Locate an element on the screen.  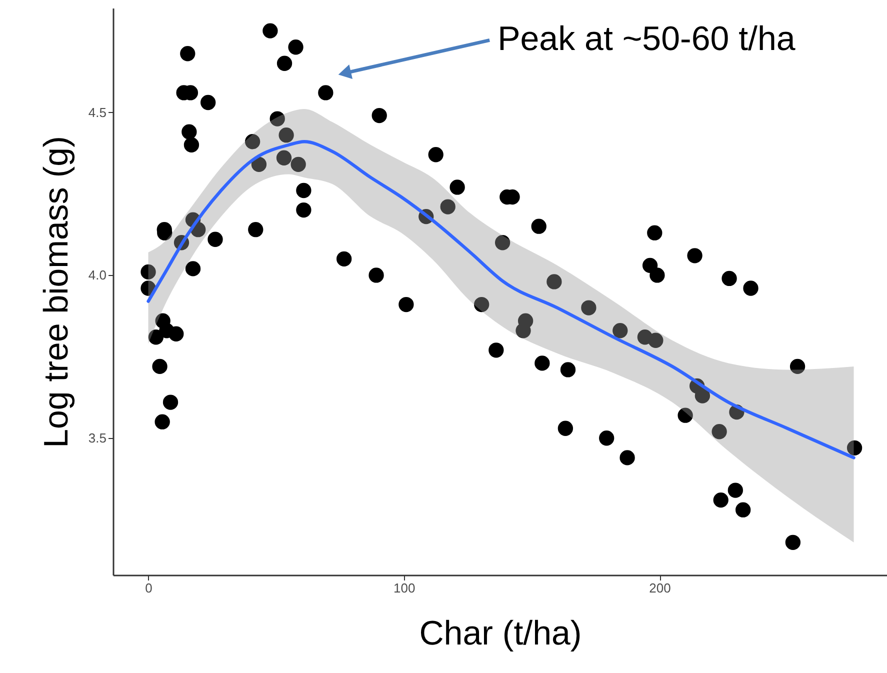
annotation: Peak at ~50-60 t/ha is located at coordinates (647, 39).